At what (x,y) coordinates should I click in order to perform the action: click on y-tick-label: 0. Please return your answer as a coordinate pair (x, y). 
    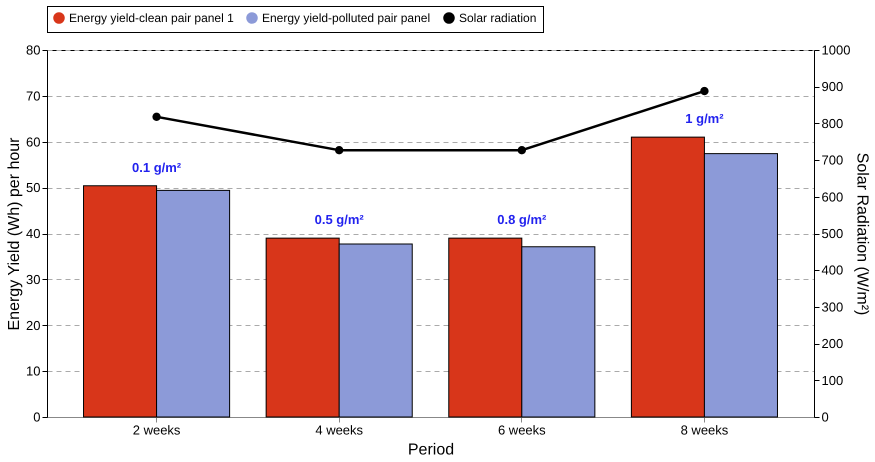
    Looking at the image, I should click on (36, 417).